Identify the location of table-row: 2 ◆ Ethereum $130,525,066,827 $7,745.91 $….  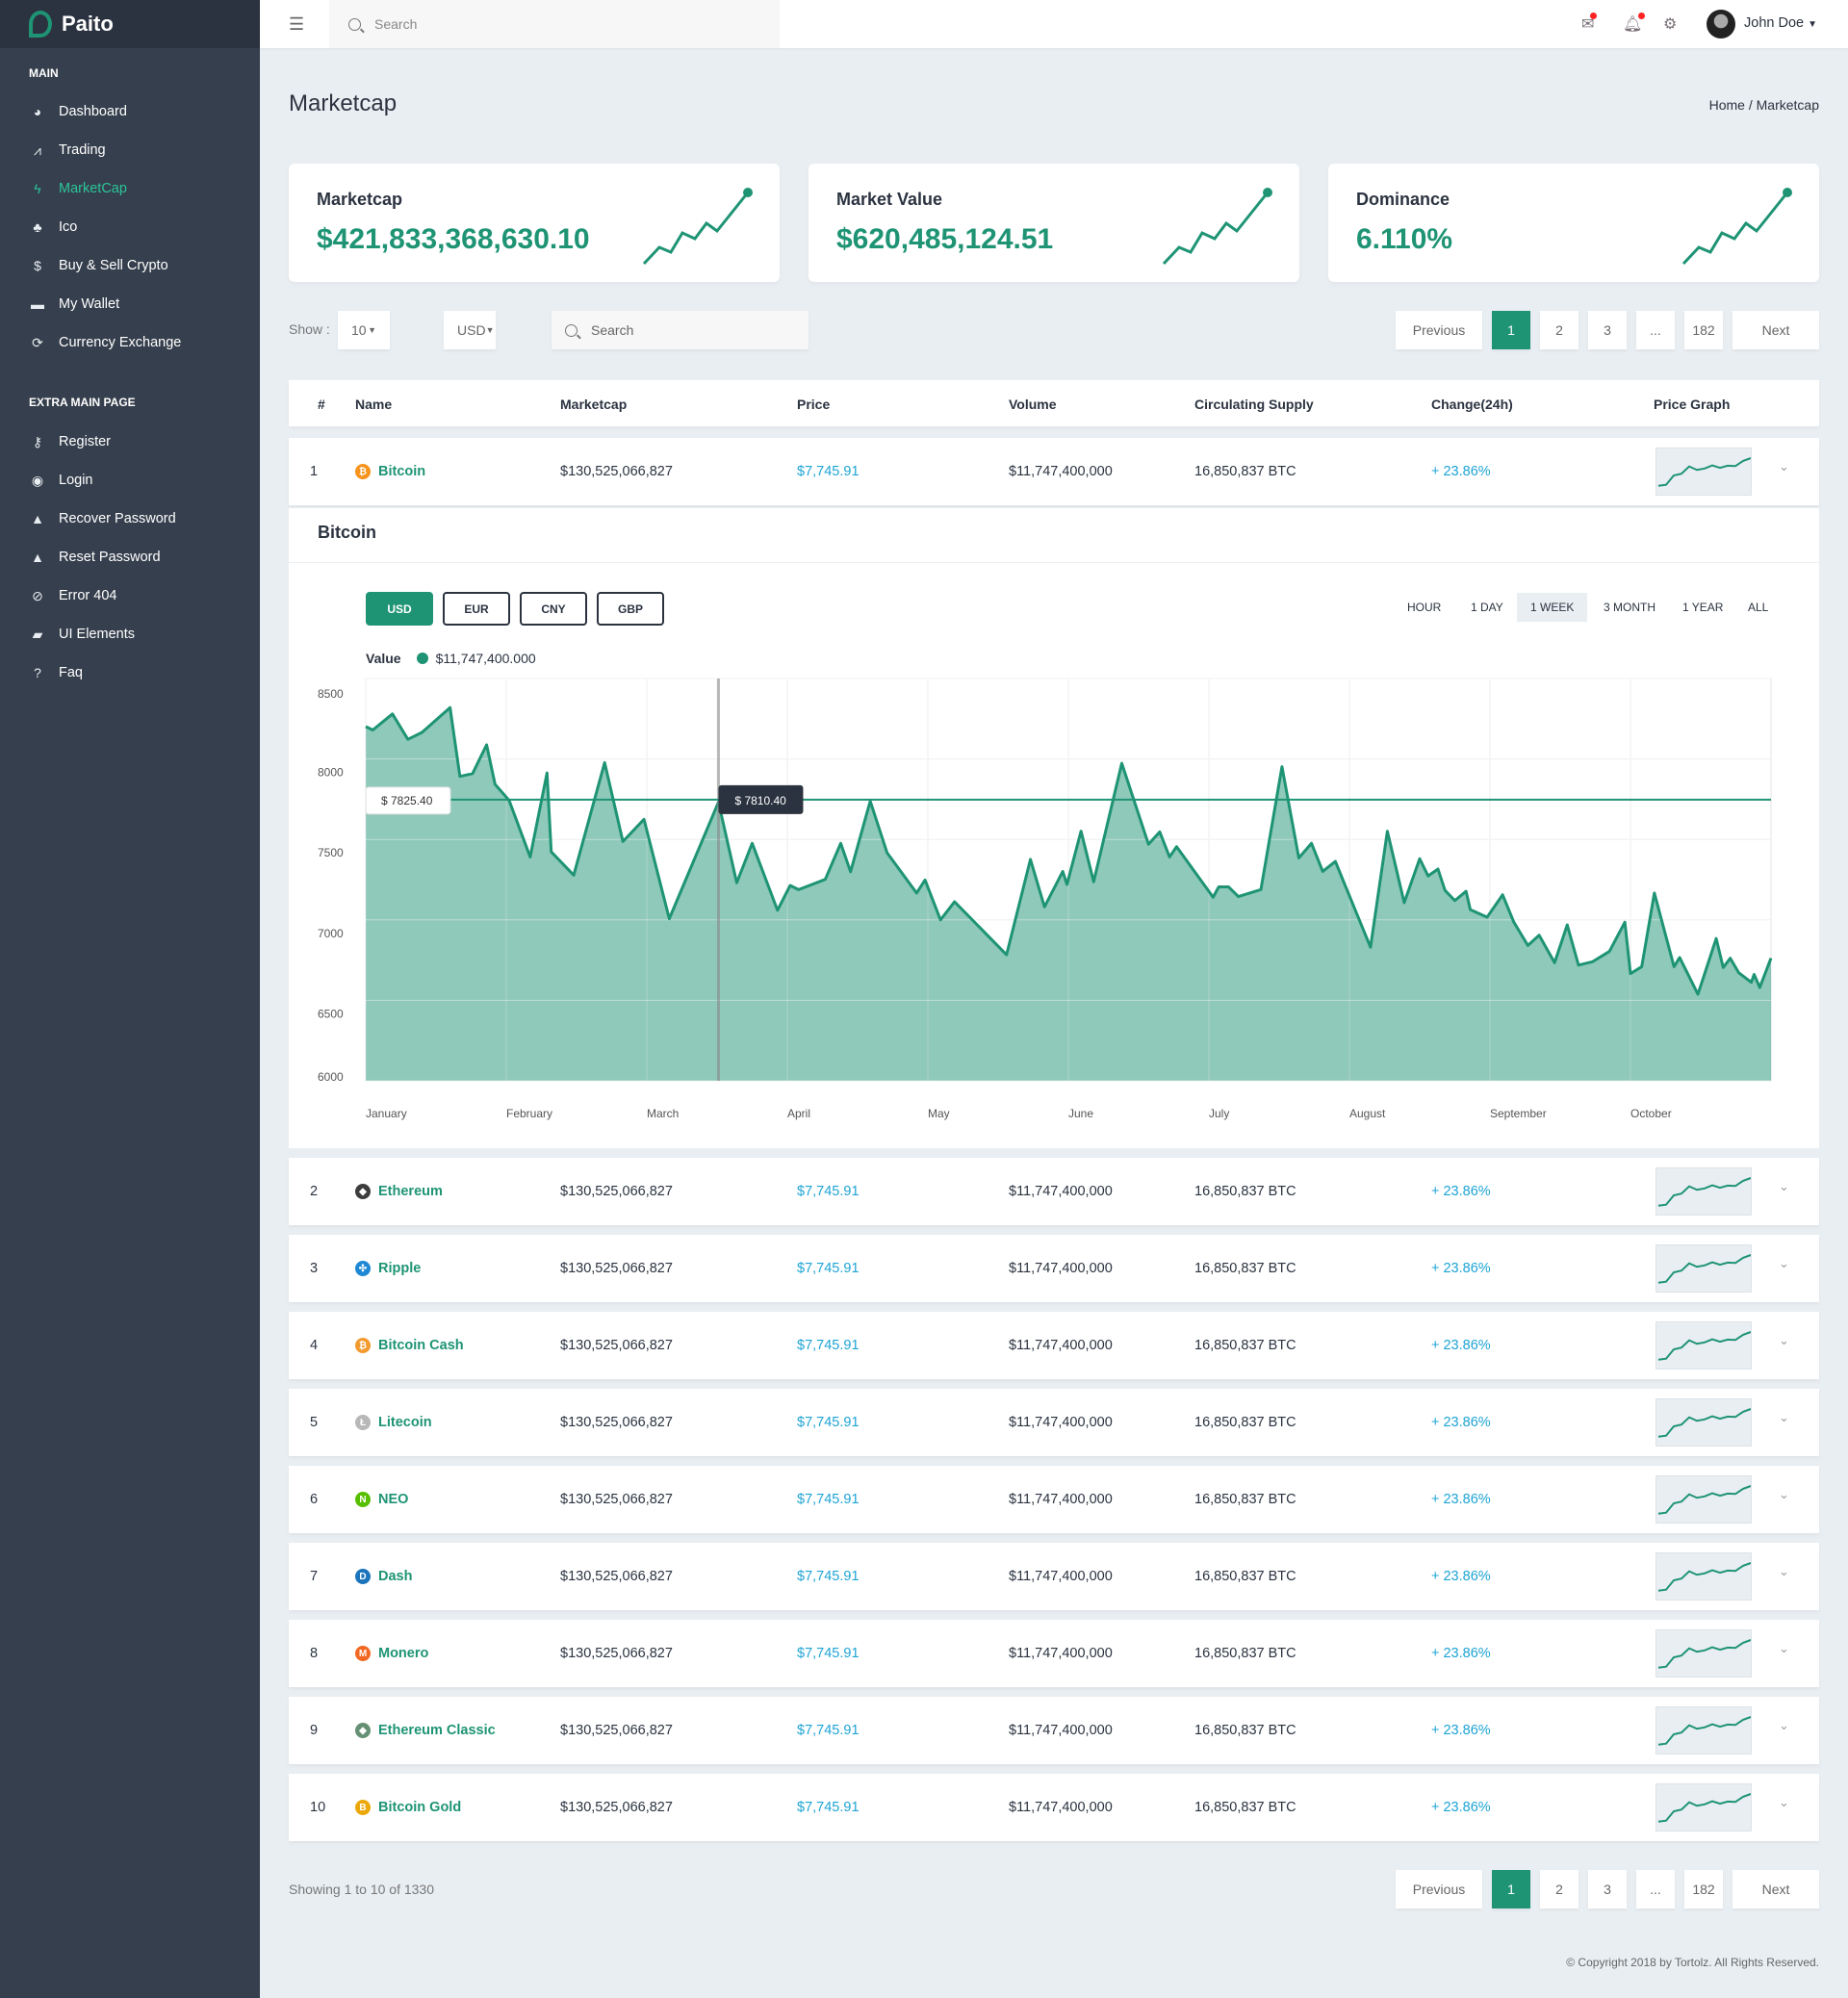
(1054, 1191).